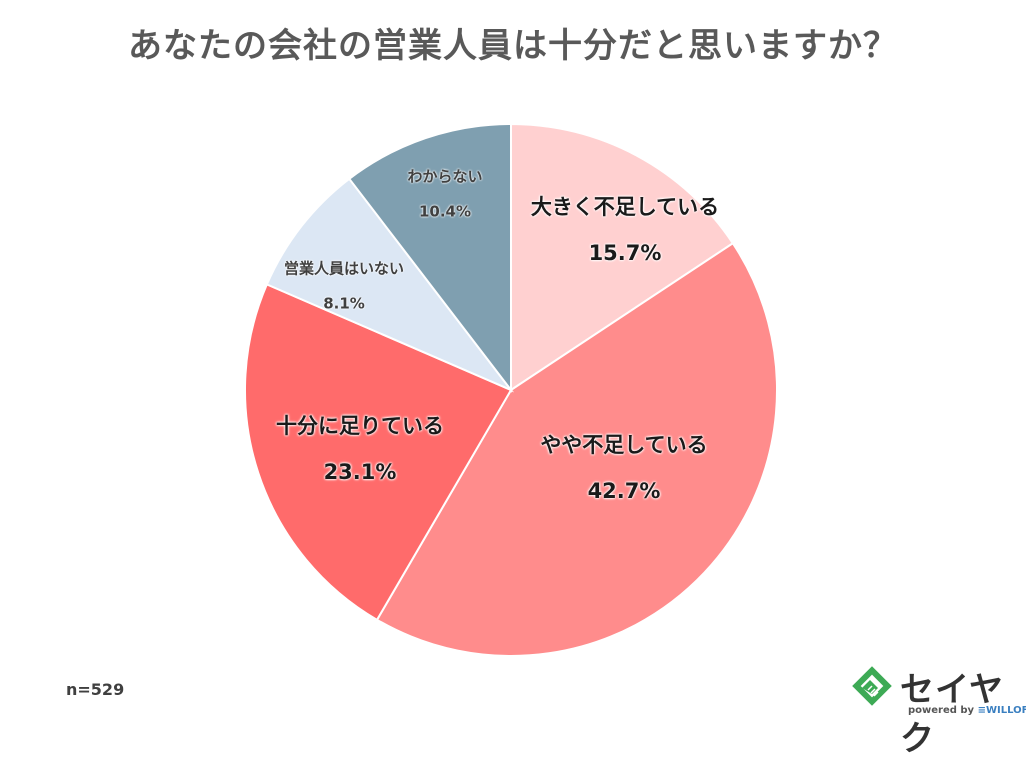 The image size is (1026, 760). Describe the element at coordinates (95, 689) in the screenshot. I see `sample-size: n=529` at that location.